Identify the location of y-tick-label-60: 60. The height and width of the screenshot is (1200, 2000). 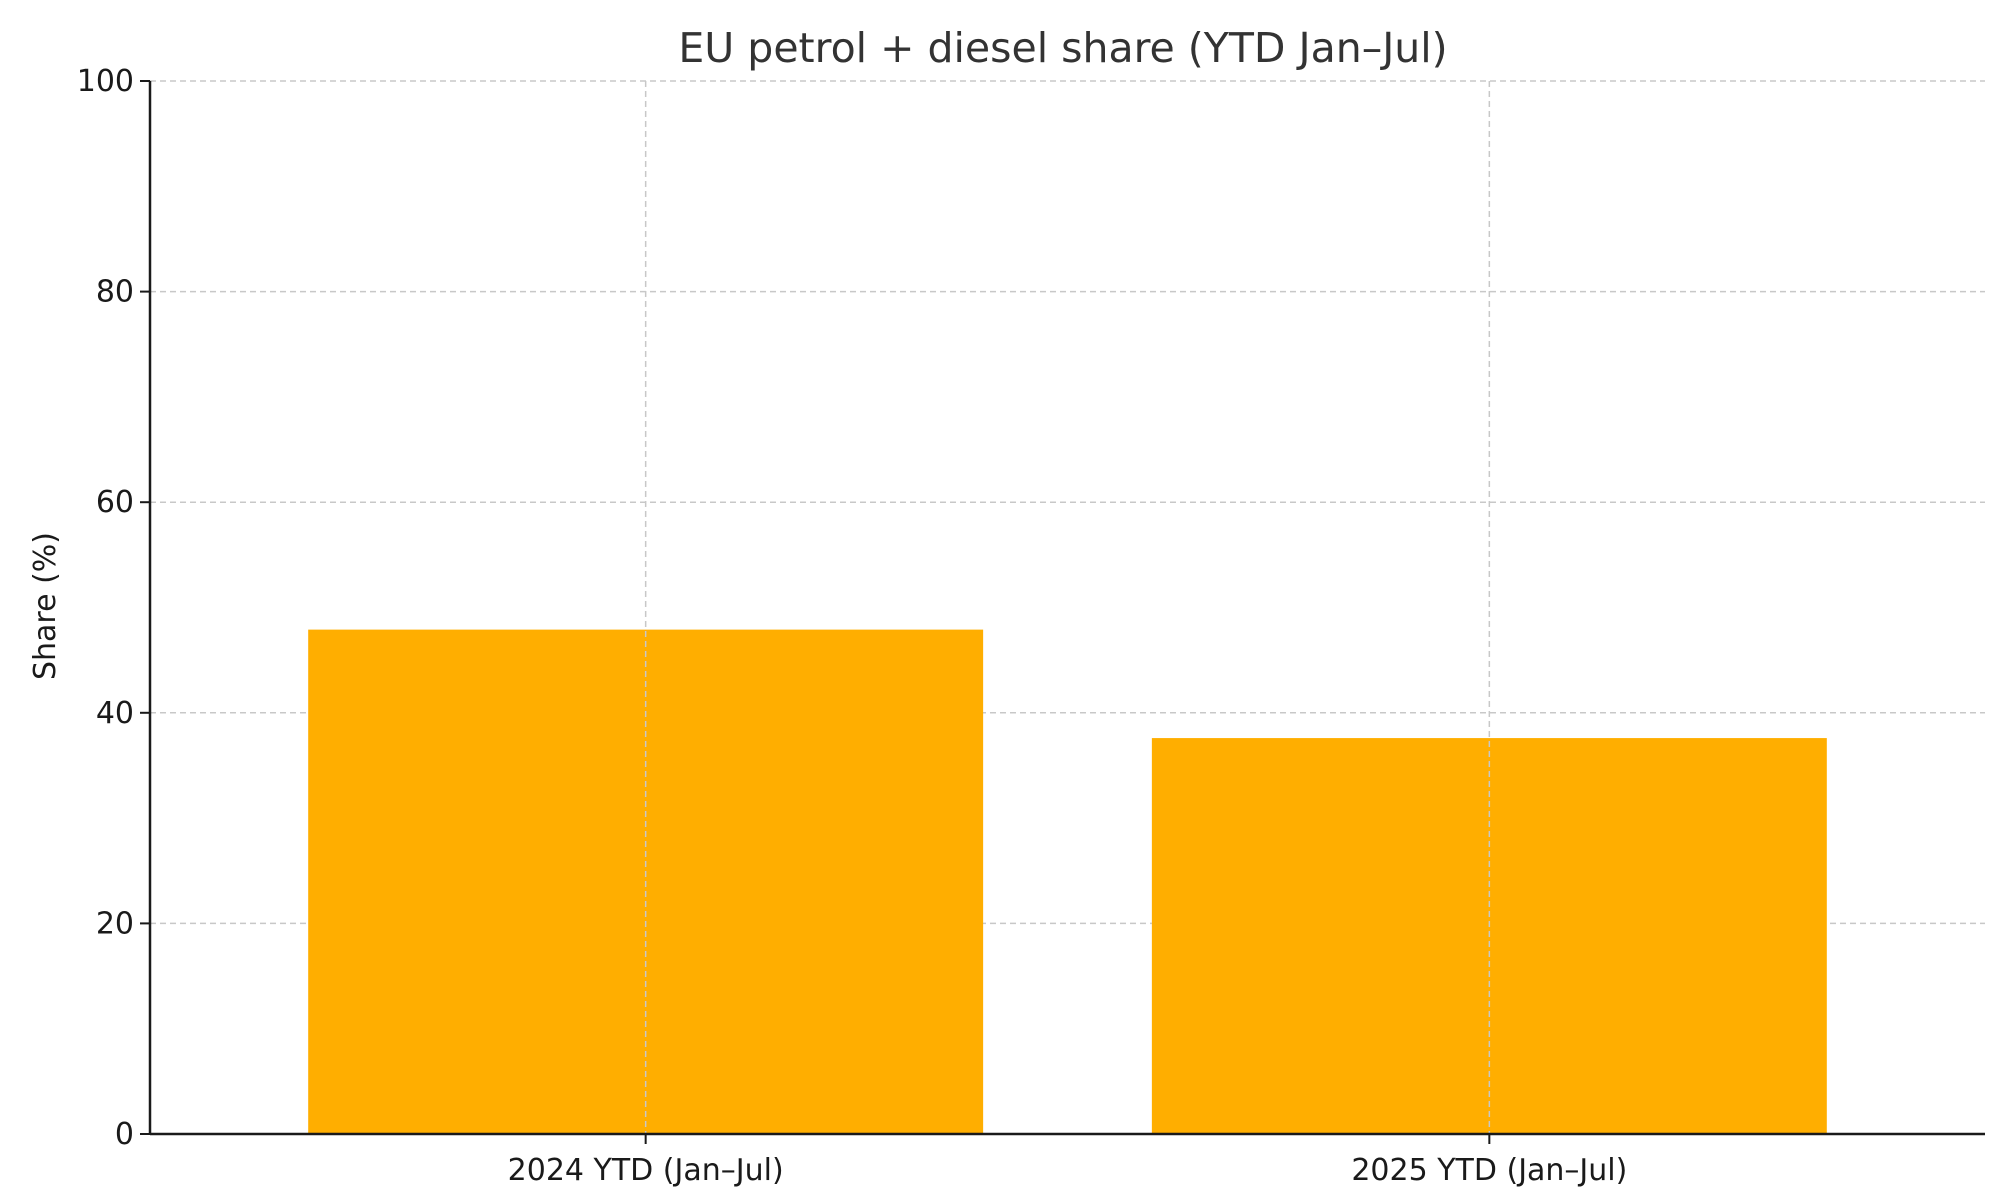
(115, 502).